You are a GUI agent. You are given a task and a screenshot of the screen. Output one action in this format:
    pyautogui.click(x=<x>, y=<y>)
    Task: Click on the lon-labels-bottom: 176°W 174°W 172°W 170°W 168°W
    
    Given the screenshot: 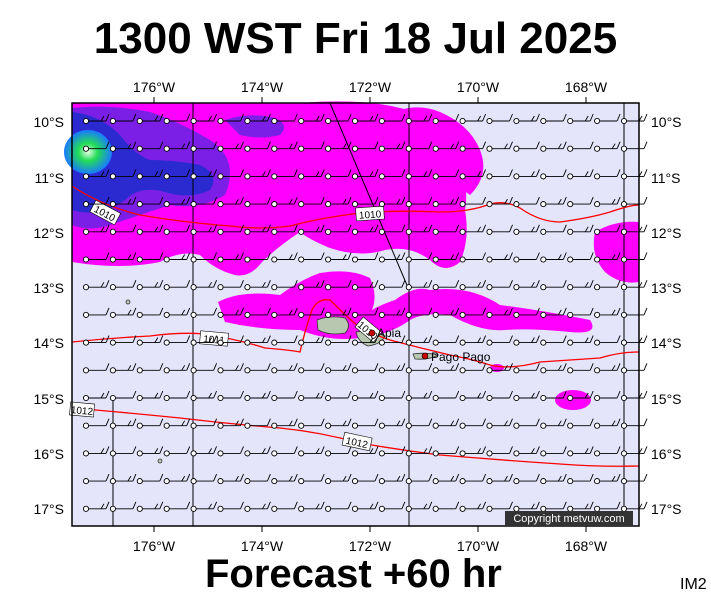 What is the action you would take?
    pyautogui.click(x=370, y=546)
    